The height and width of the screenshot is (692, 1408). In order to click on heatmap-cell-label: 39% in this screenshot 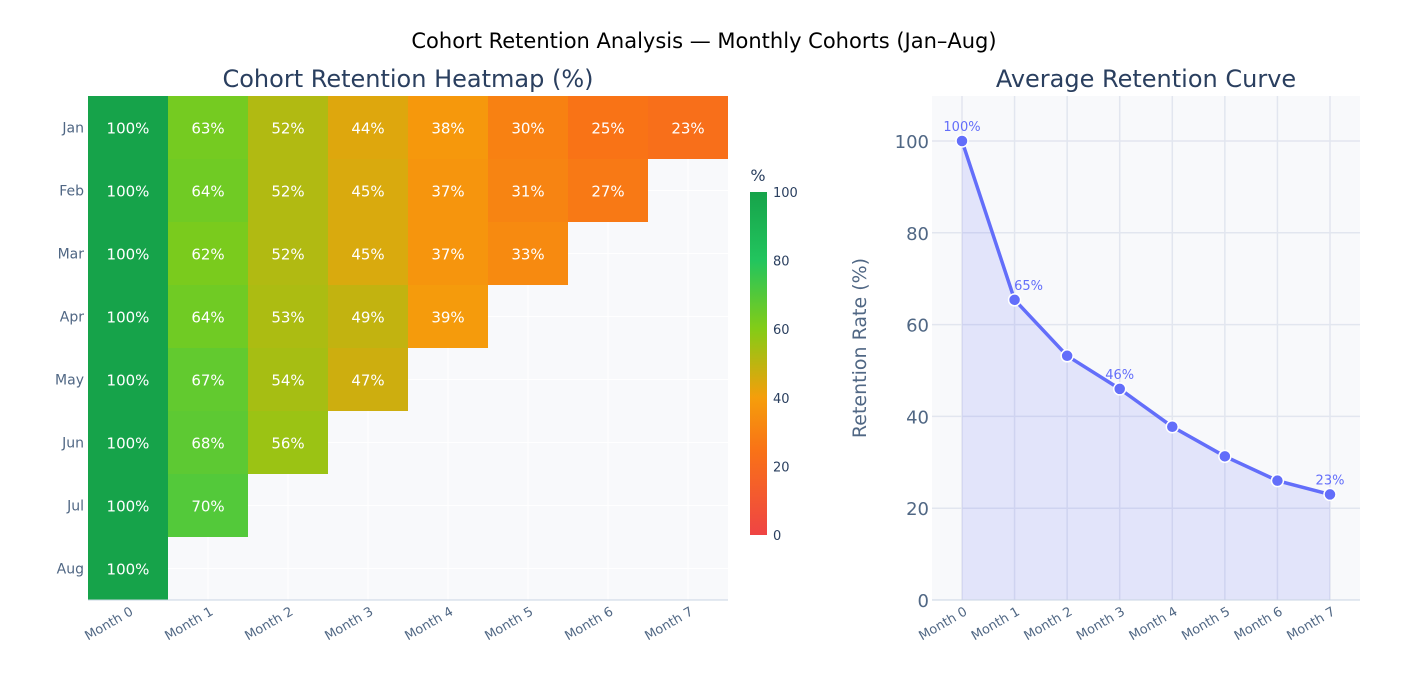, I will do `click(447, 318)`.